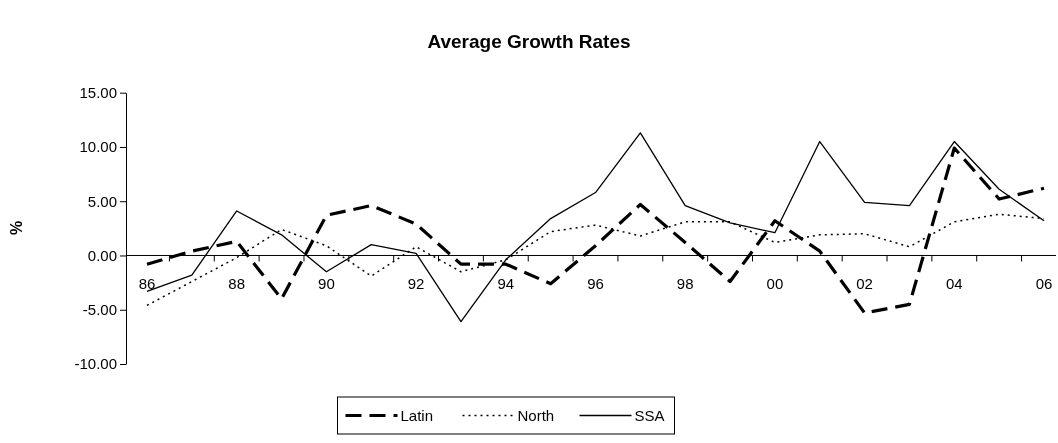  What do you see at coordinates (417, 415) in the screenshot?
I see `legend-label: Latin` at bounding box center [417, 415].